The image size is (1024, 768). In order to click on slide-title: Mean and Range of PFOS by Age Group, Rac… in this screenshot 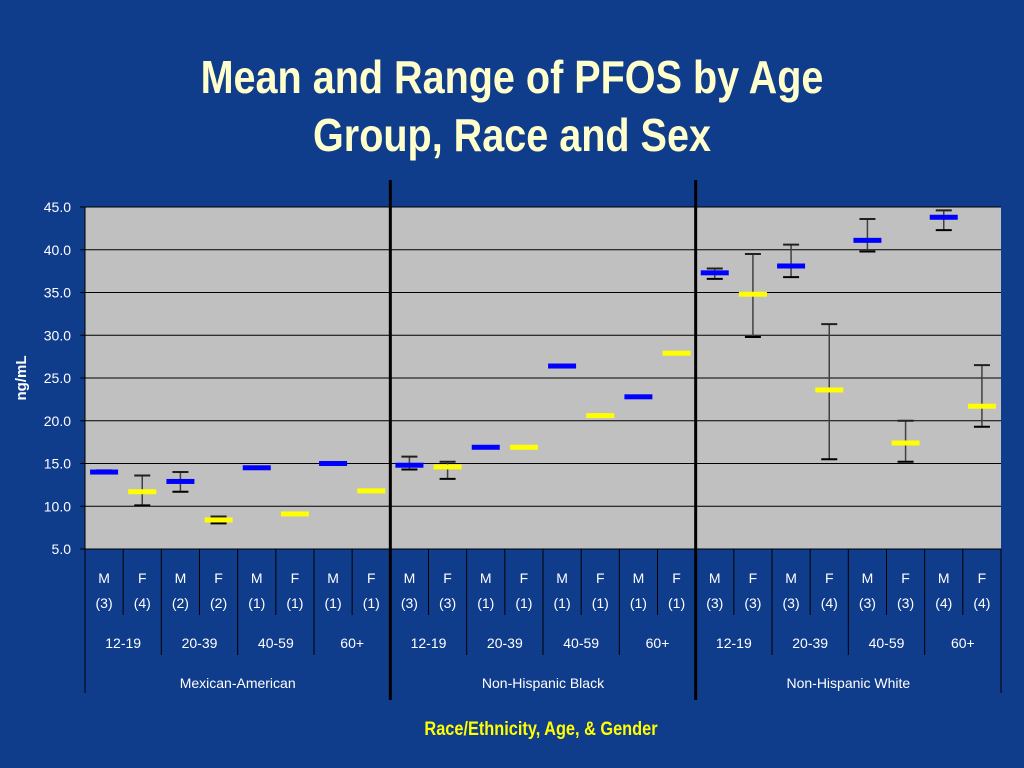, I will do `click(512, 106)`.